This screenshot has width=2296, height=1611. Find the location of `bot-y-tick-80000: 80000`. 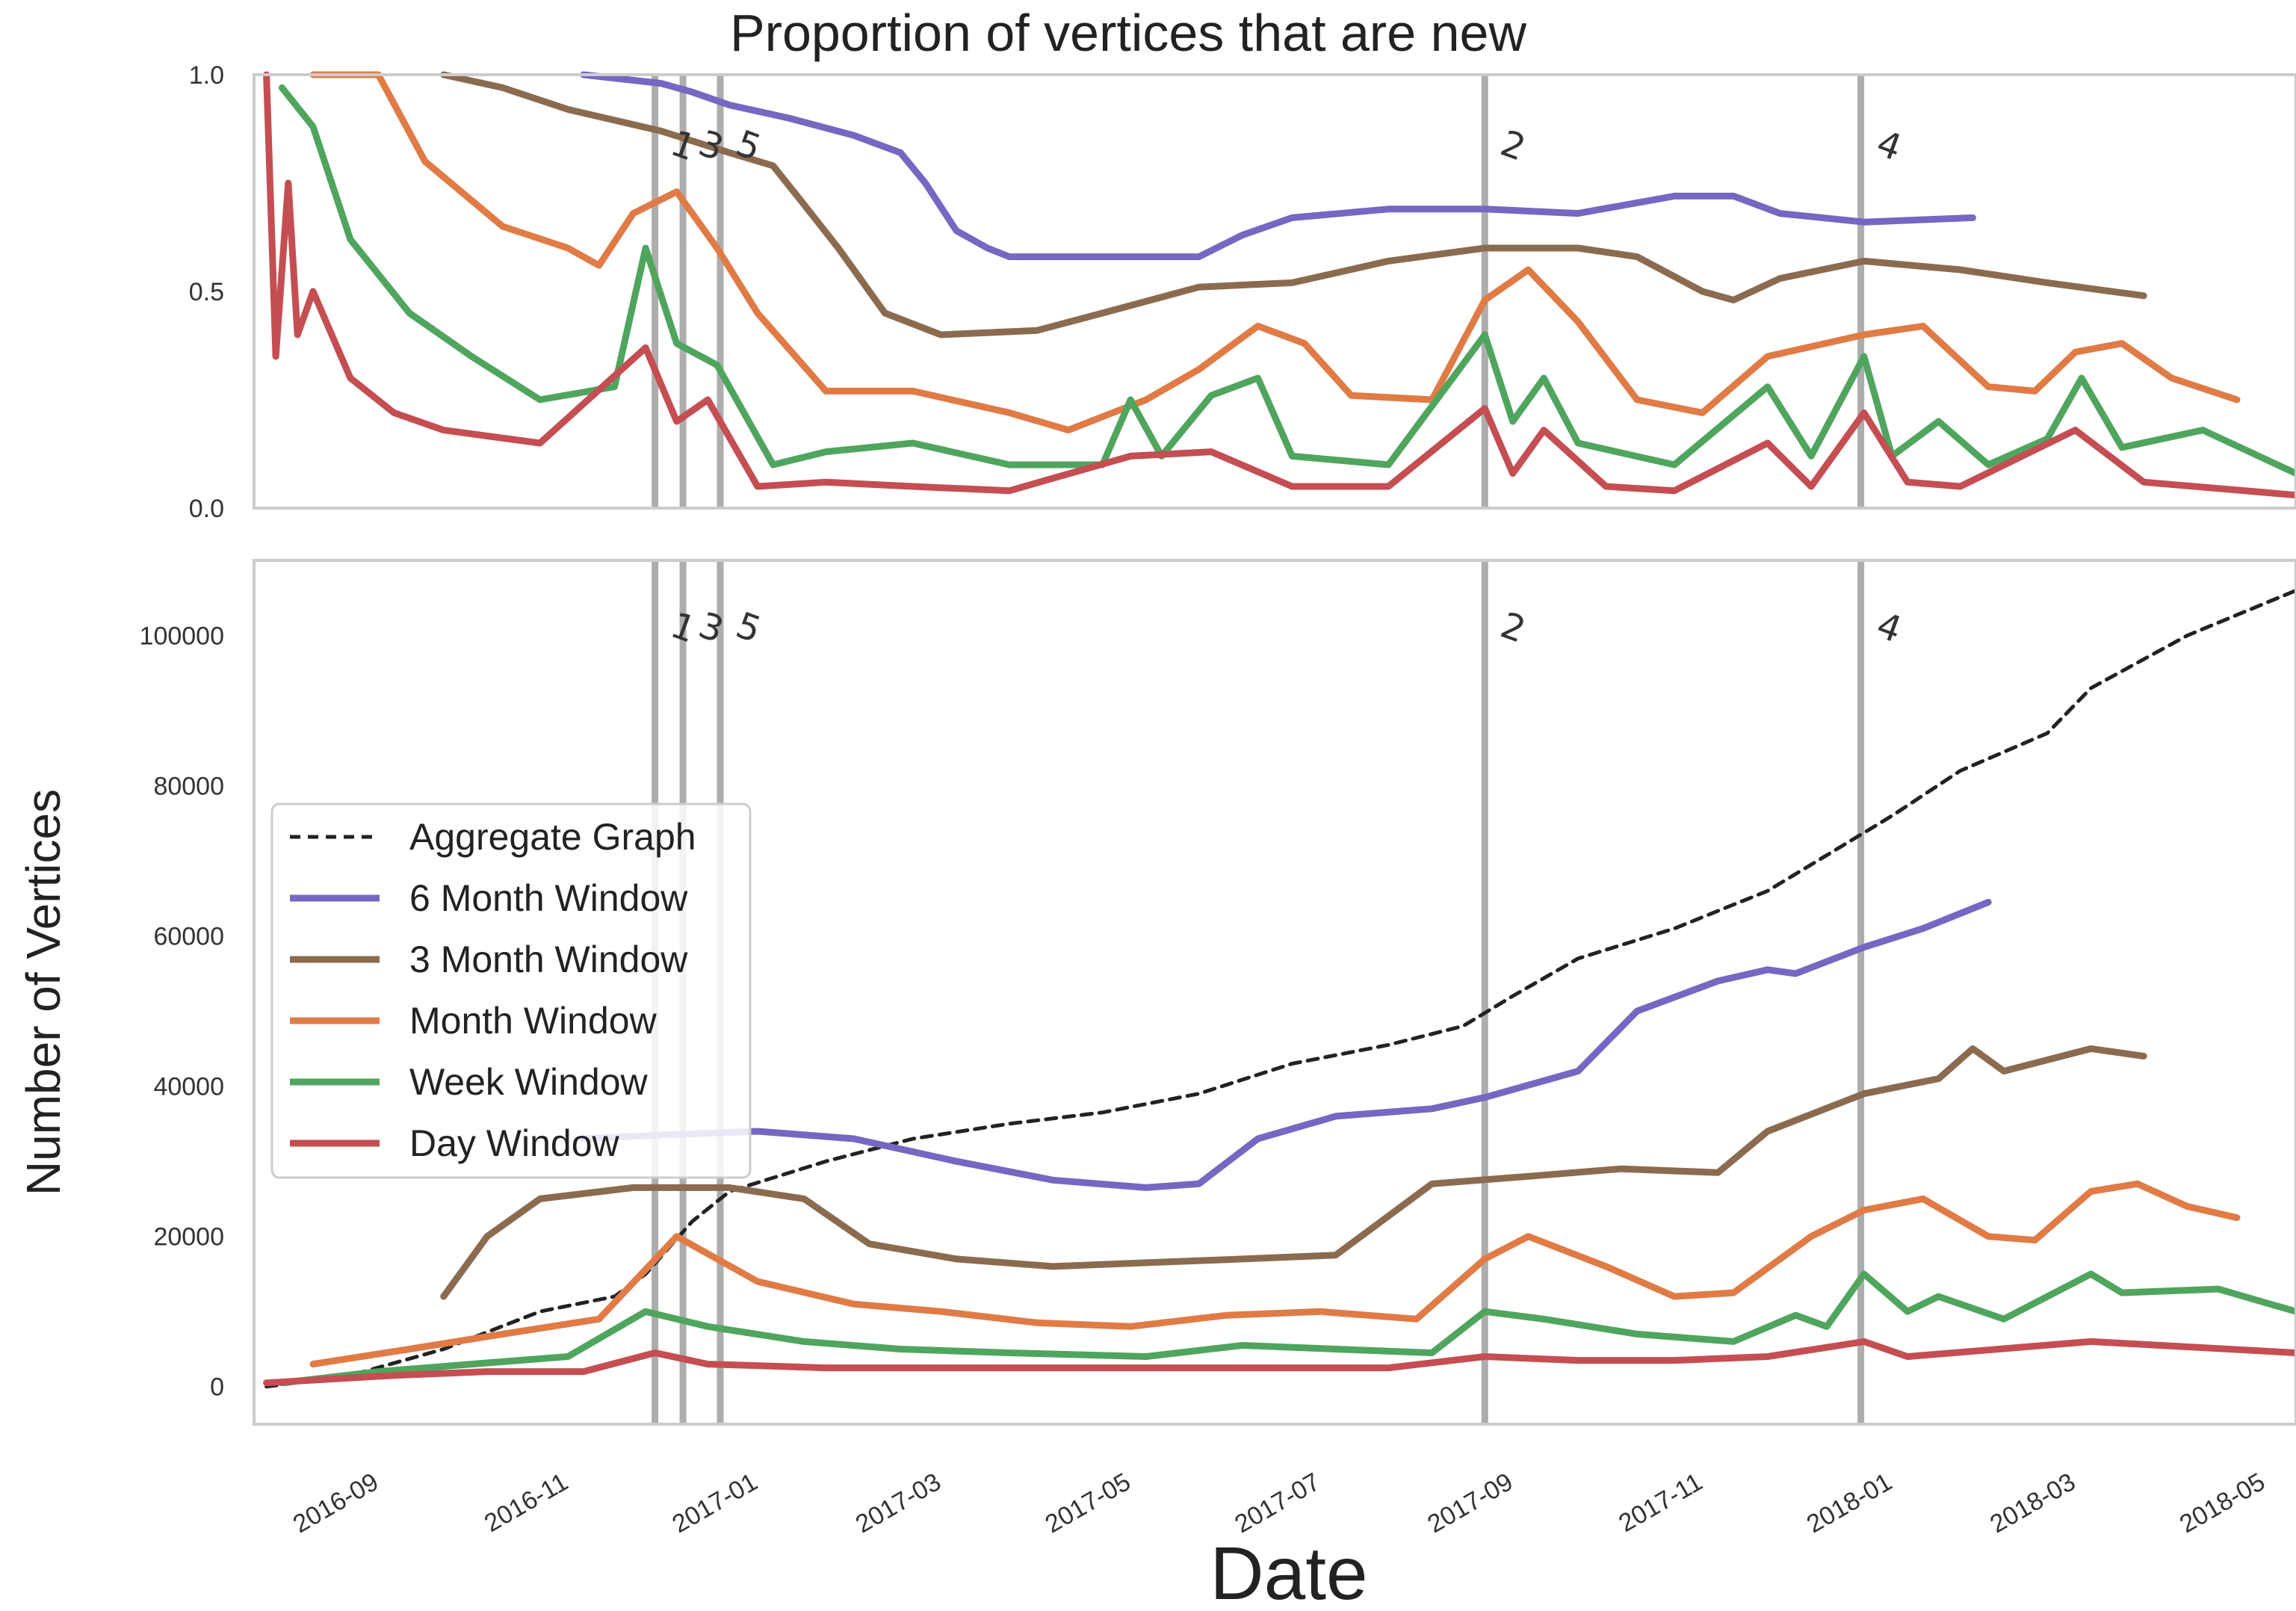

bot-y-tick-80000: 80000 is located at coordinates (188, 787).